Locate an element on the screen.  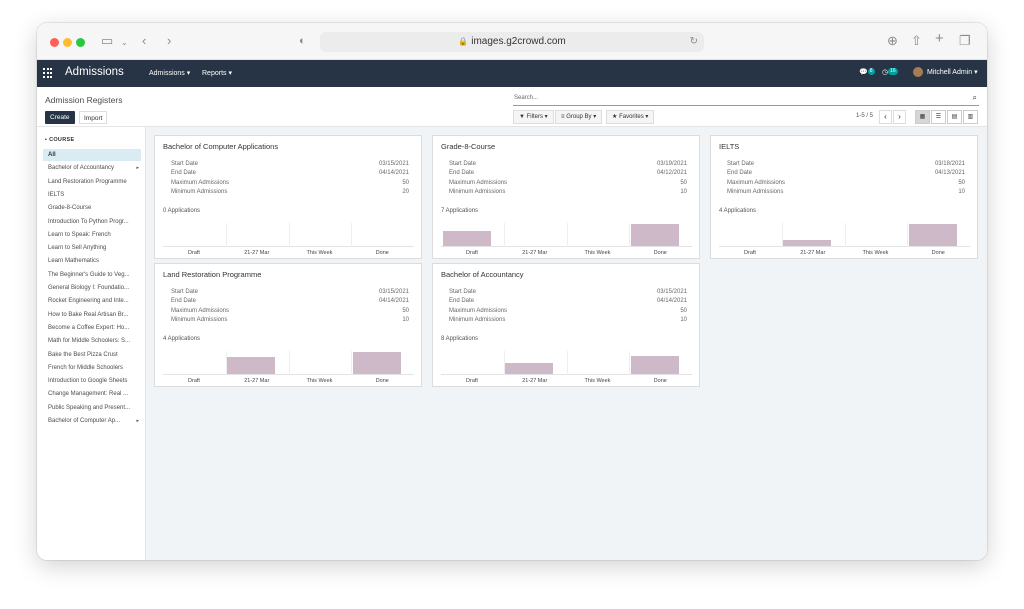
url-text: images.g2crowd.com is located at coordinates (518, 41).